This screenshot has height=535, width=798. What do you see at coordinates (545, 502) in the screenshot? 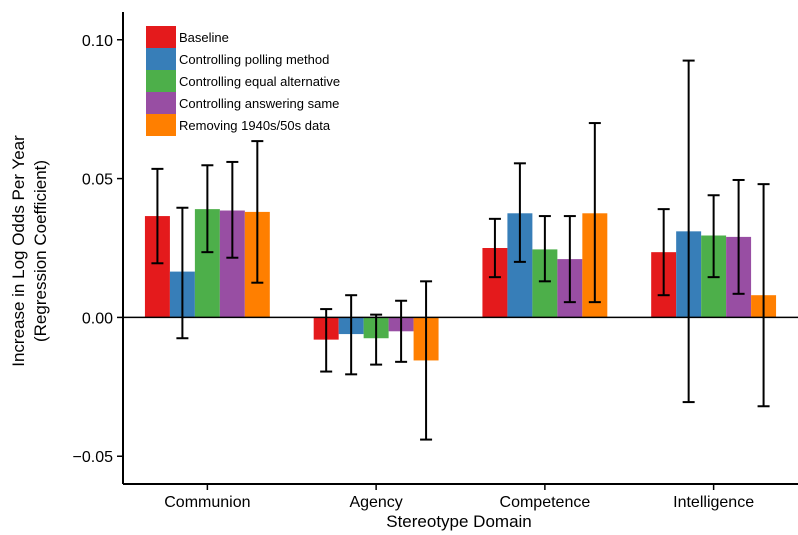
I see `x-tick-label: Competence` at bounding box center [545, 502].